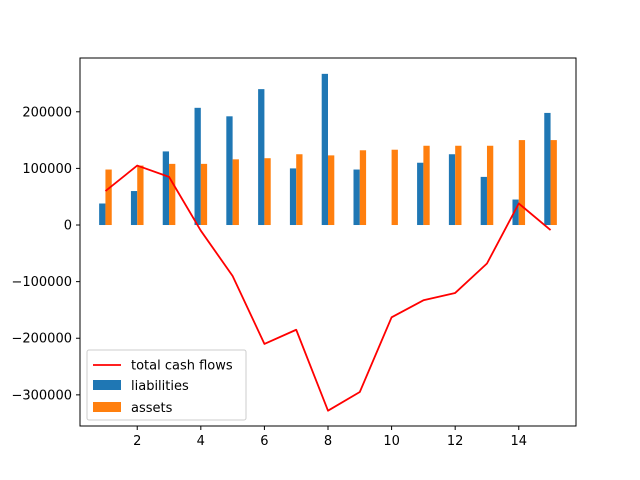 The height and width of the screenshot is (480, 640). I want to click on x-tick-label: 4, so click(201, 441).